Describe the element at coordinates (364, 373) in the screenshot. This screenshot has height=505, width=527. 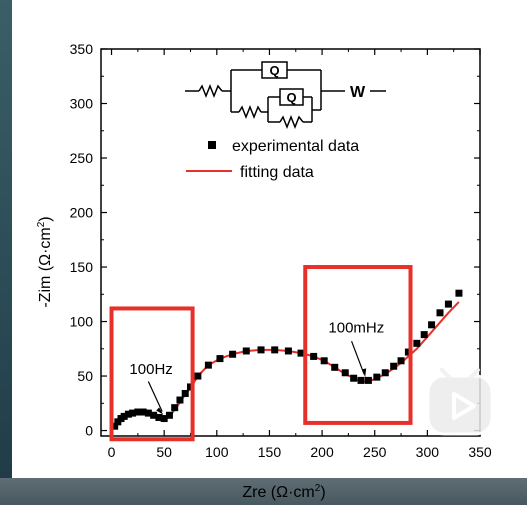
I see `annotation-100mhz-arrowhead` at that location.